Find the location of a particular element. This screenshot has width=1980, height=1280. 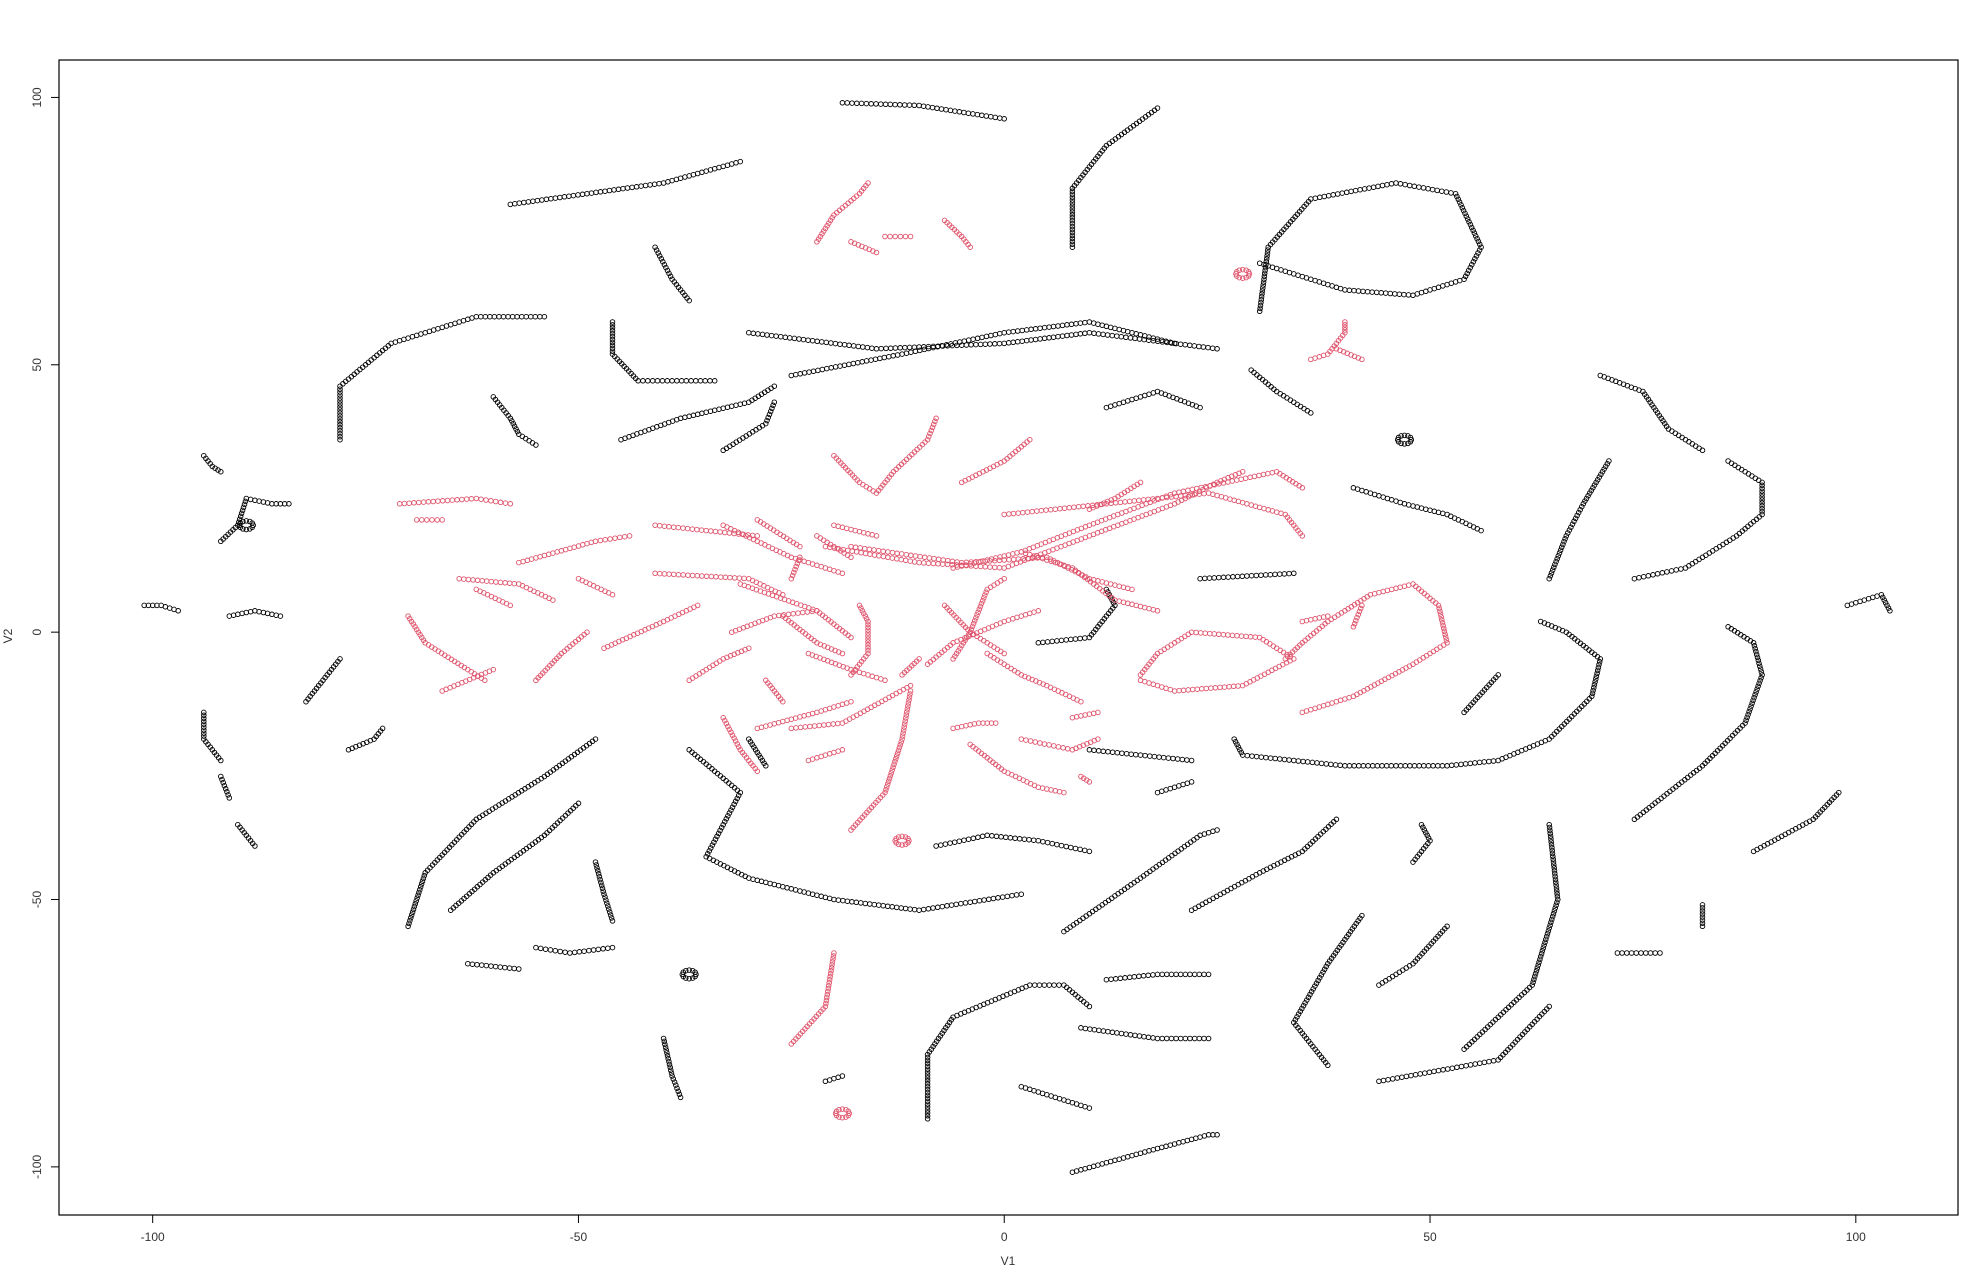

y-tick-label: 50 is located at coordinates (37, 365).